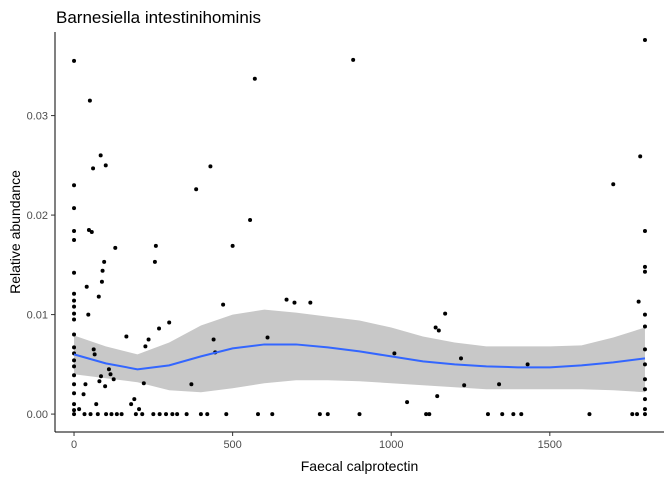  Describe the element at coordinates (359, 357) in the screenshot. I see `smooth-line` at that location.